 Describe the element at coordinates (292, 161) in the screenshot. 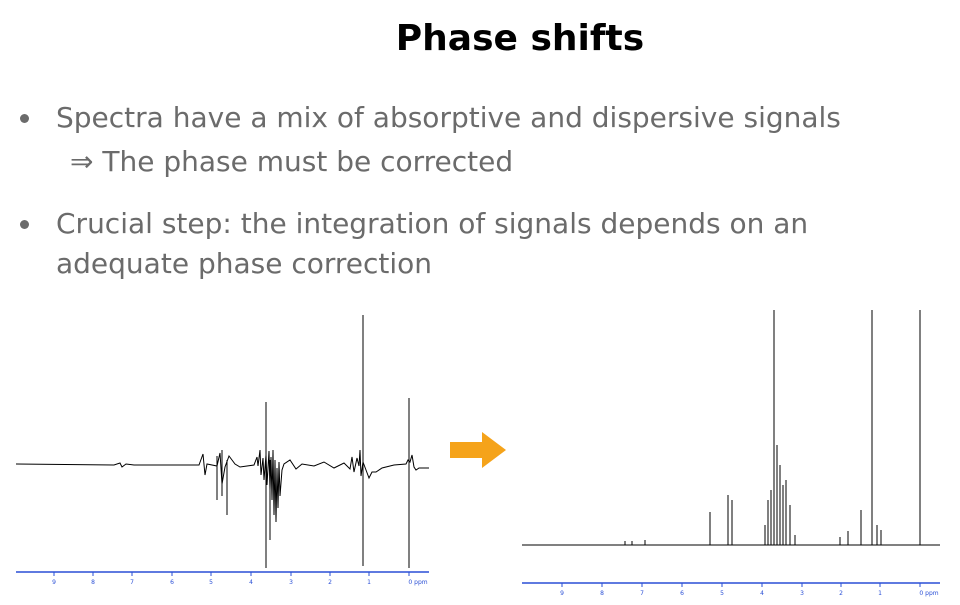

I see `bullet-subitem: ⇒ The phase must be corrected` at that location.